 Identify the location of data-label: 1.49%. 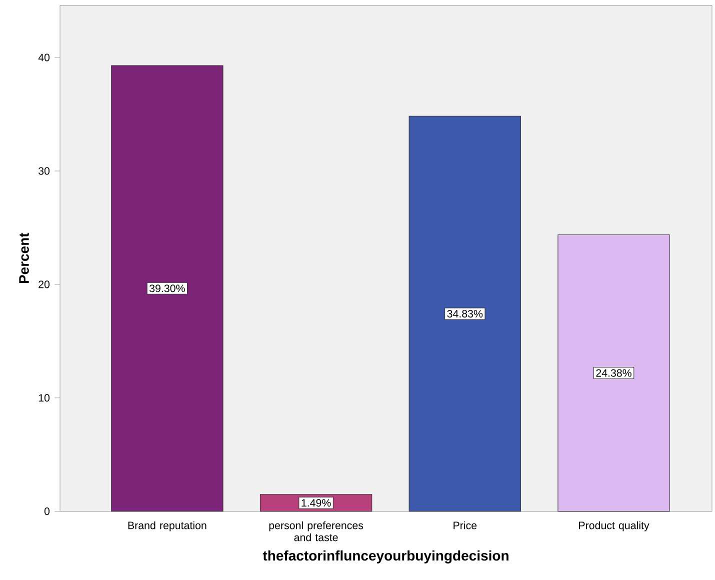
(316, 502).